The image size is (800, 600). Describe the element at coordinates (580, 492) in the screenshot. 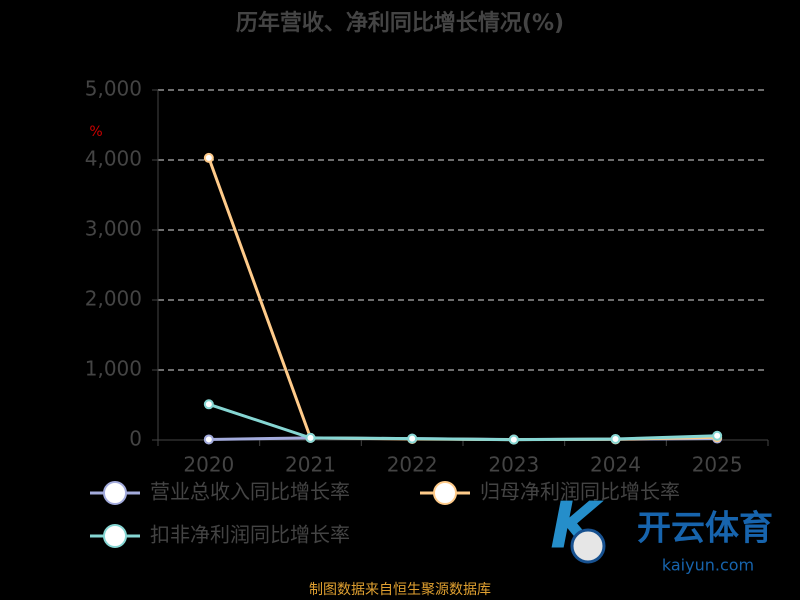

I see `legend-label: 归母净利润同比增长率` at that location.